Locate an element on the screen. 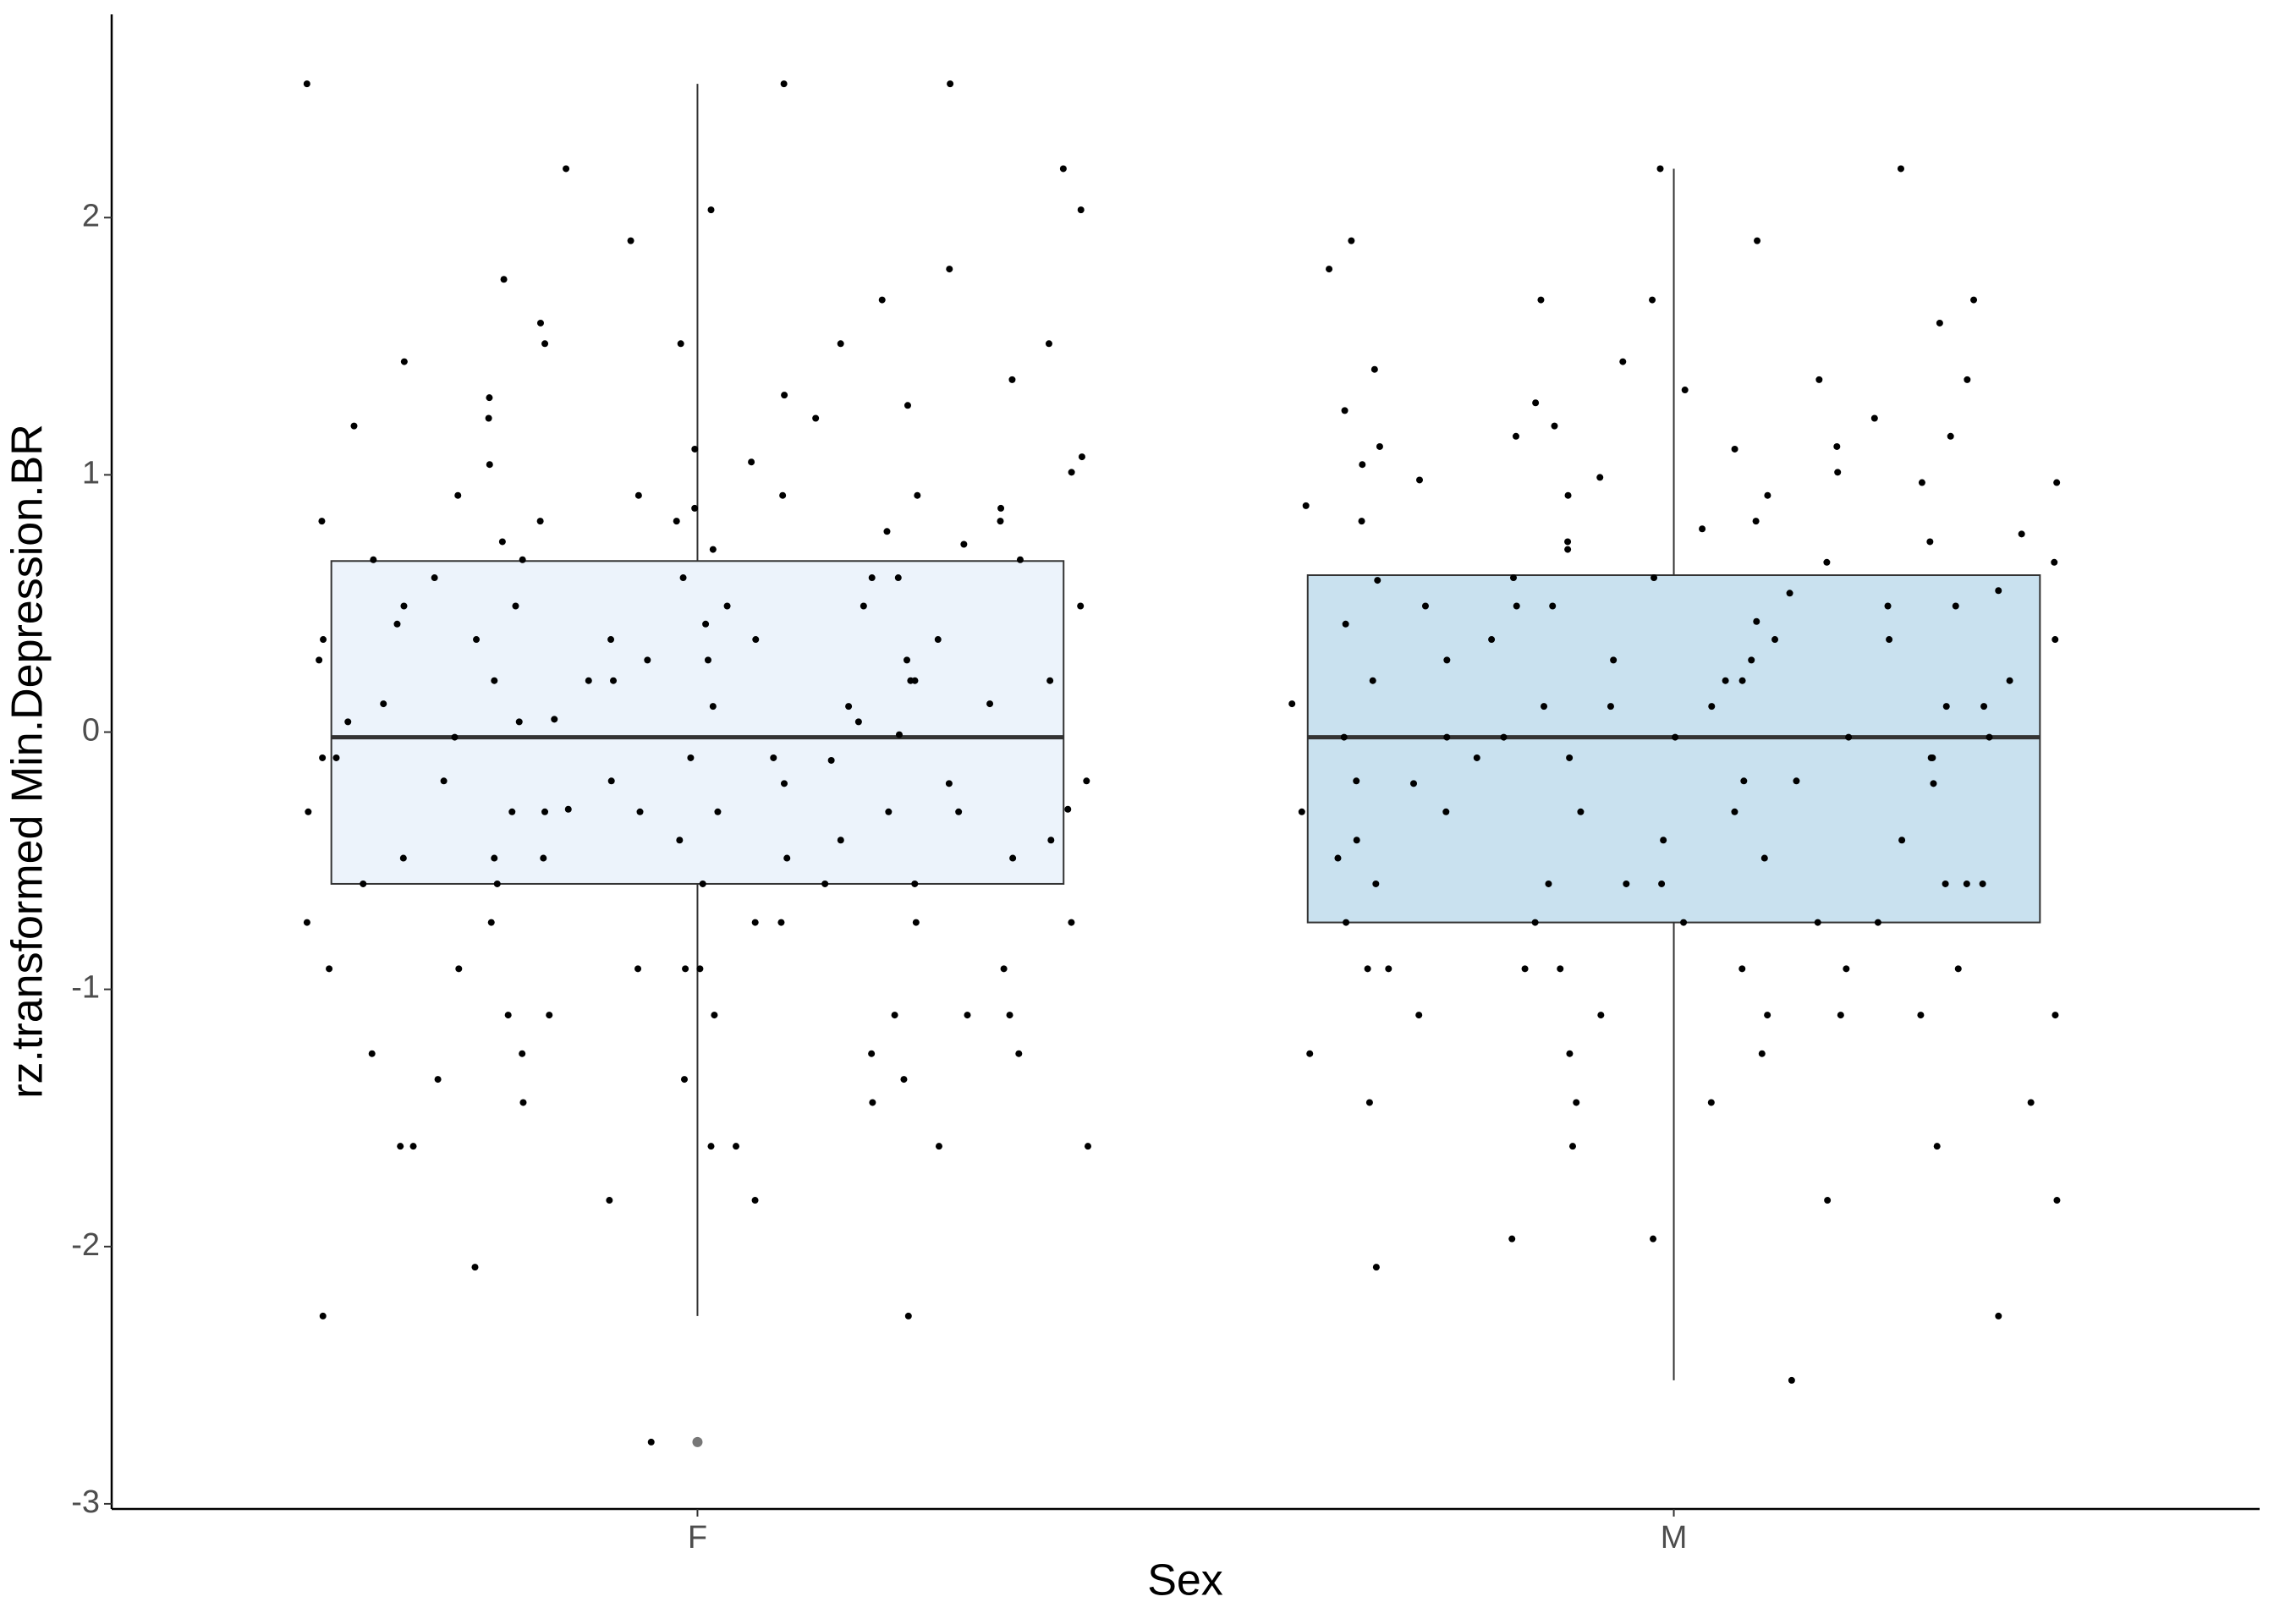  y-tick-label: -1 is located at coordinates (85, 988).